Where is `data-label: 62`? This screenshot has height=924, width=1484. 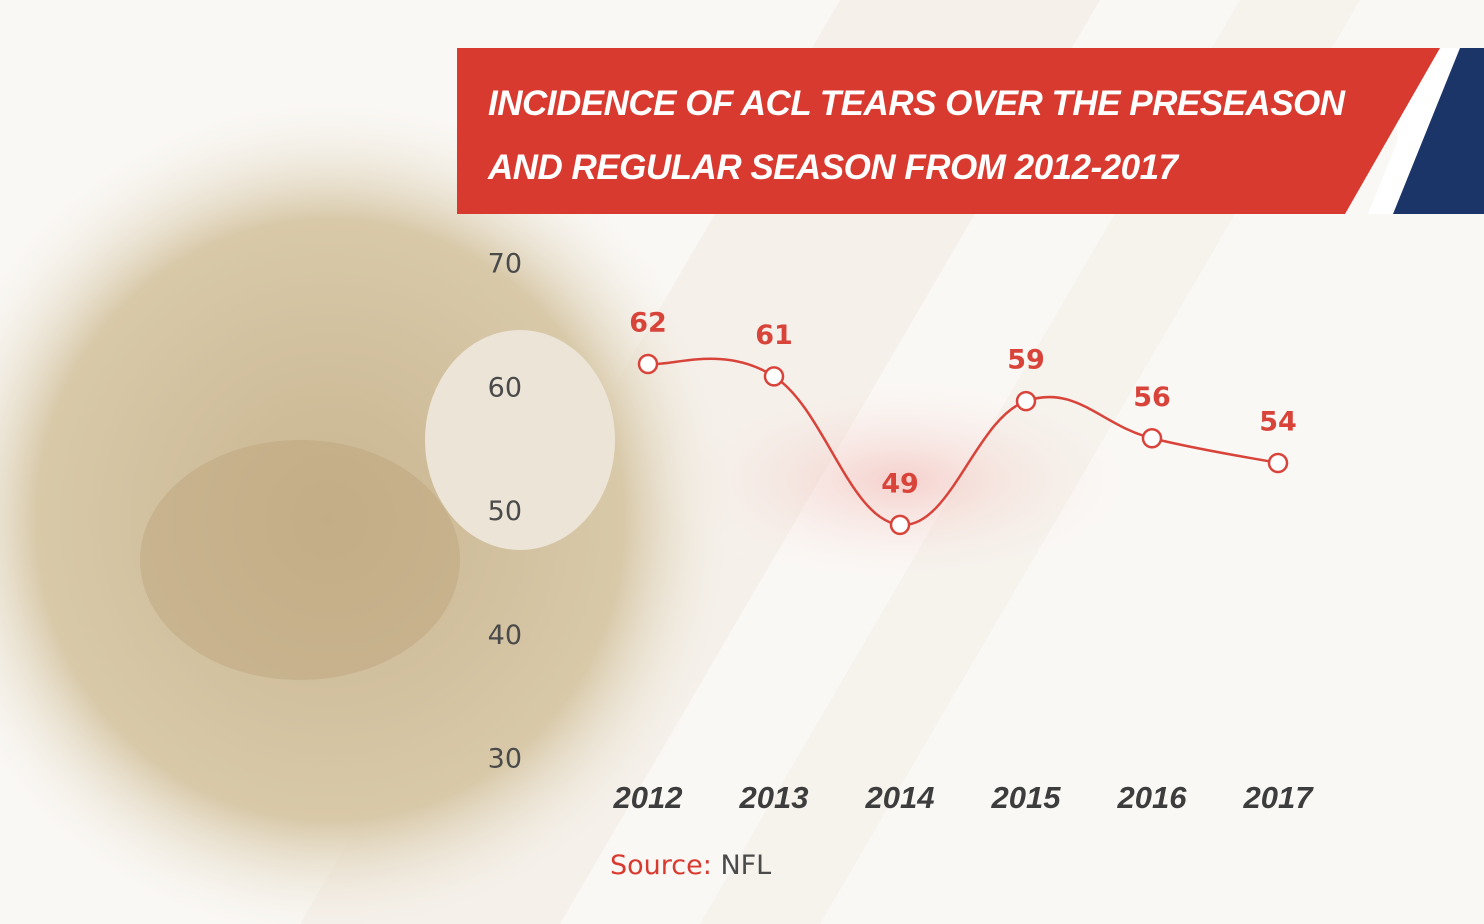
data-label: 62 is located at coordinates (648, 323).